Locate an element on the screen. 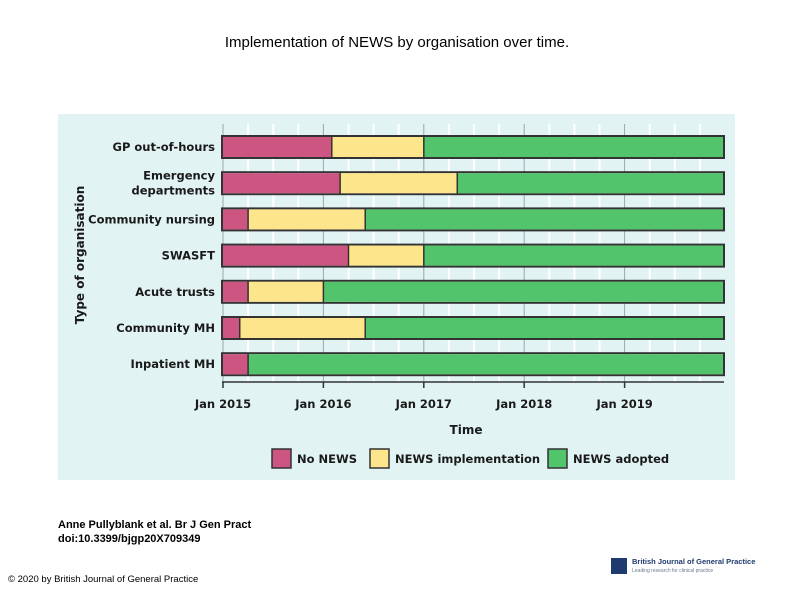  category-label-line: Inpatient MH is located at coordinates (173, 364).